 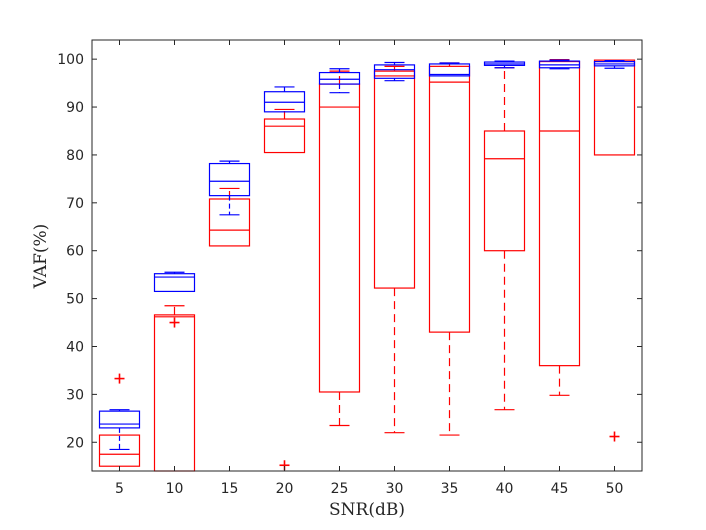 What do you see at coordinates (75, 108) in the screenshot?
I see `y-tick-label-90: 90` at bounding box center [75, 108].